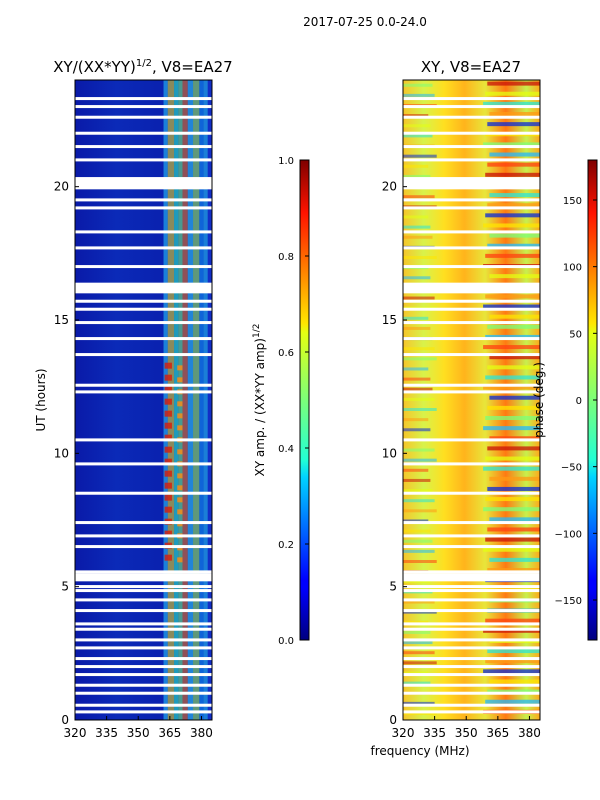  What do you see at coordinates (286, 449) in the screenshot?
I see `amplitude-colorbar-tick-label: 0.4` at bounding box center [286, 449].